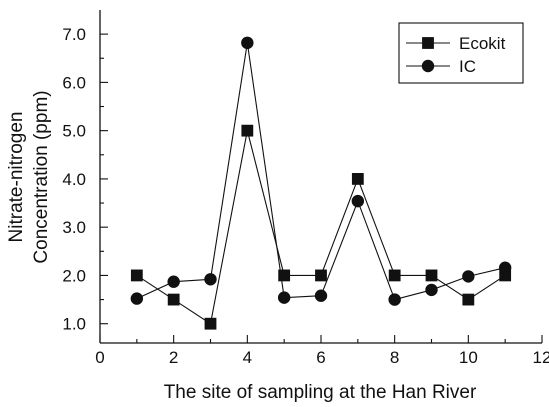 This screenshot has width=549, height=407. Describe the element at coordinates (74, 227) in the screenshot. I see `y-tick-label: 3.0` at that location.